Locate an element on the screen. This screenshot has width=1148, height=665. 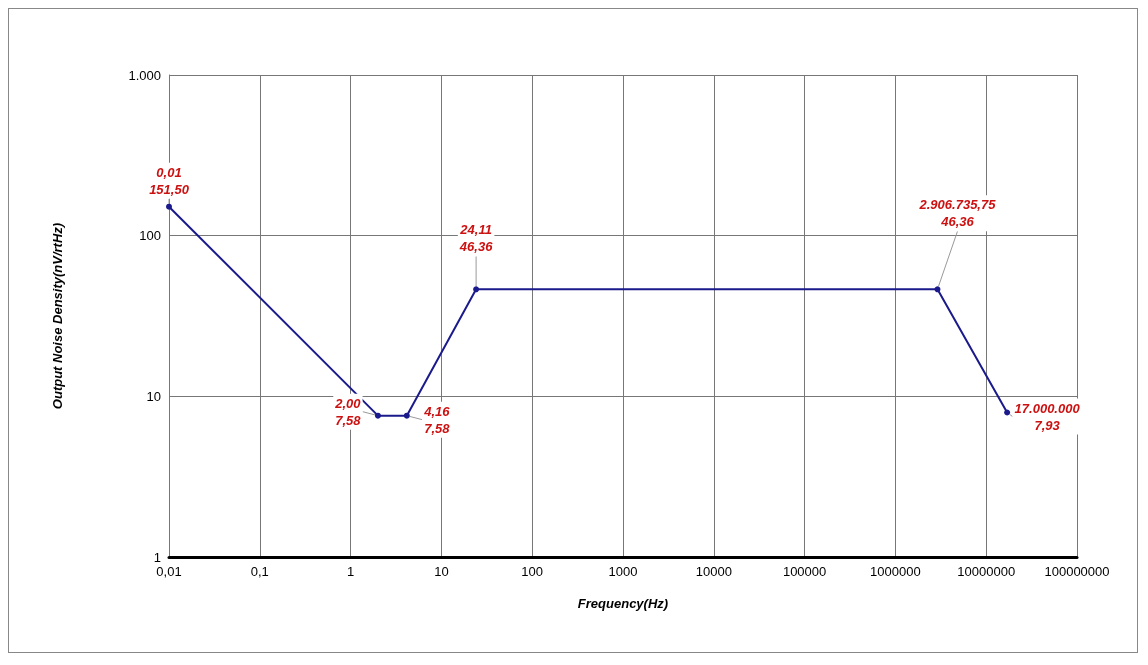
x-tick-label: 100000 is located at coordinates (804, 571).